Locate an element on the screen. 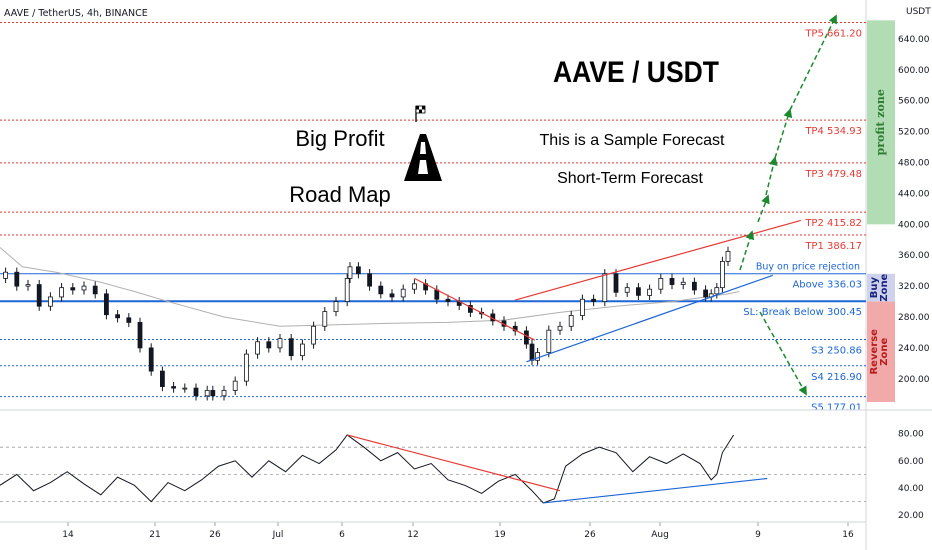  y-tick-label: 640.00 is located at coordinates (914, 40).